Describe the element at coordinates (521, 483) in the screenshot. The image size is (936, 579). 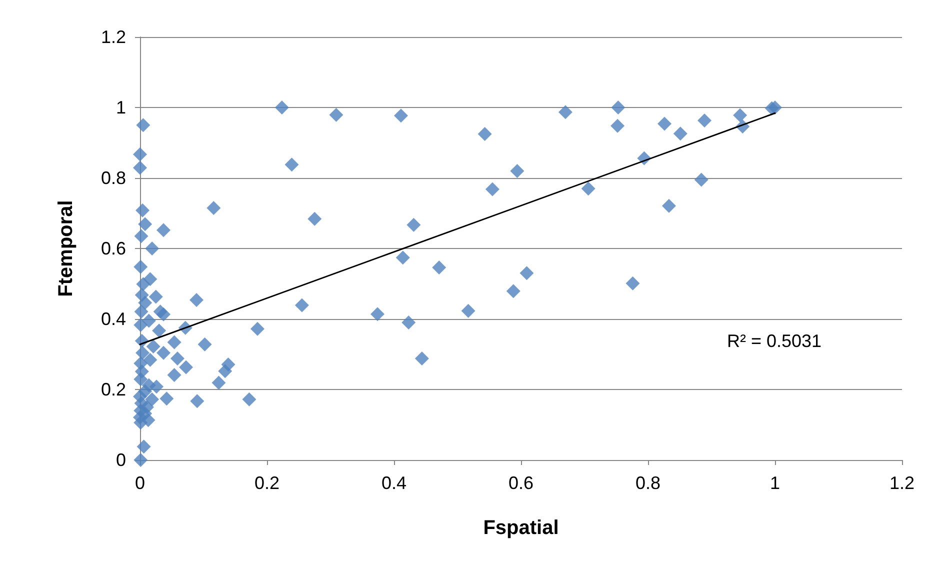
I see `x-tick-label: 0.6` at that location.